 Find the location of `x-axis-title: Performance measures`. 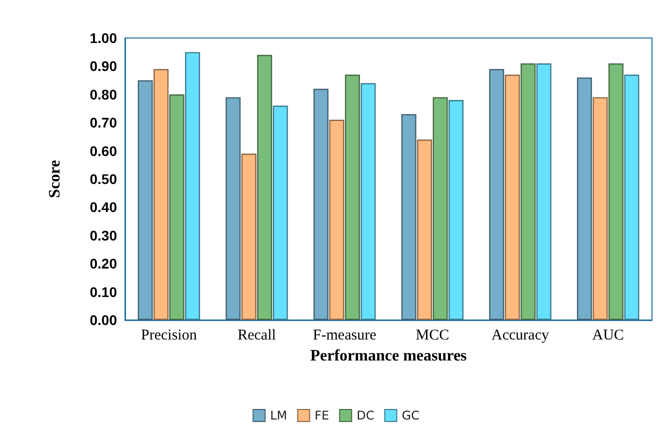

x-axis-title: Performance measures is located at coordinates (388, 355).